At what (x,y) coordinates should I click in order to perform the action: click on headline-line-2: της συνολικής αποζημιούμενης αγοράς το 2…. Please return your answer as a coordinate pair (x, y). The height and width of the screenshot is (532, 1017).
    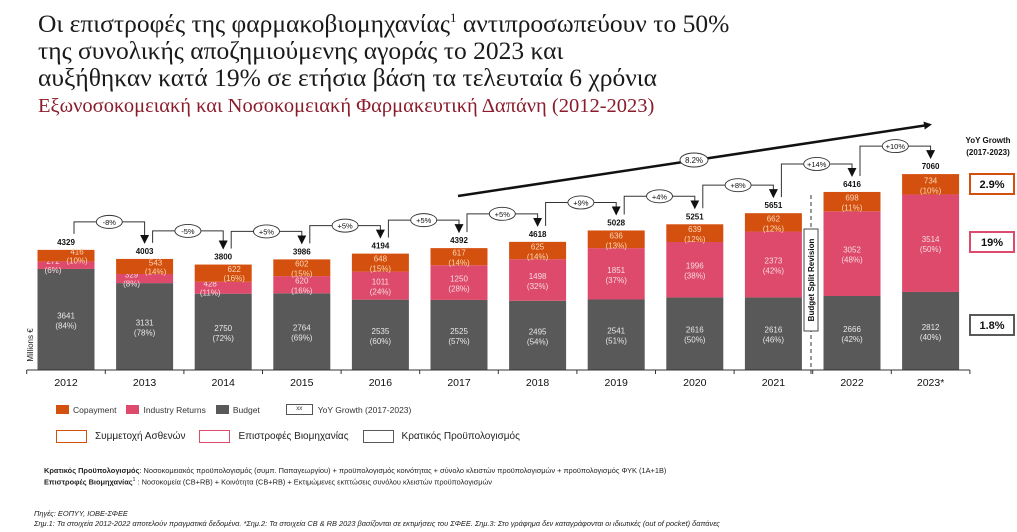
    Looking at the image, I should click on (301, 50).